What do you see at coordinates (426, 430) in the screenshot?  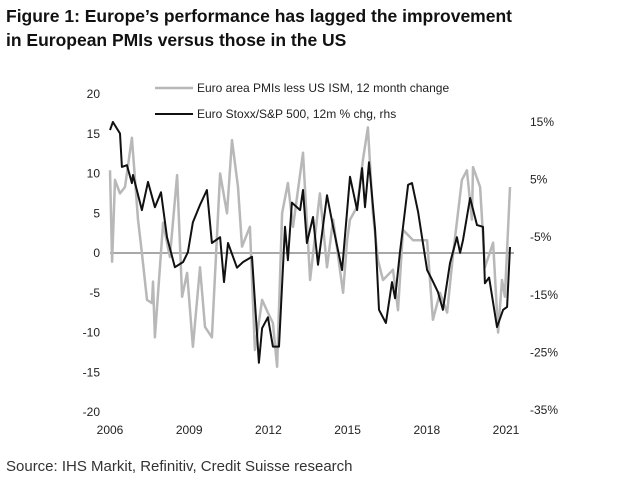 I see `x-tick-label: 2018` at bounding box center [426, 430].